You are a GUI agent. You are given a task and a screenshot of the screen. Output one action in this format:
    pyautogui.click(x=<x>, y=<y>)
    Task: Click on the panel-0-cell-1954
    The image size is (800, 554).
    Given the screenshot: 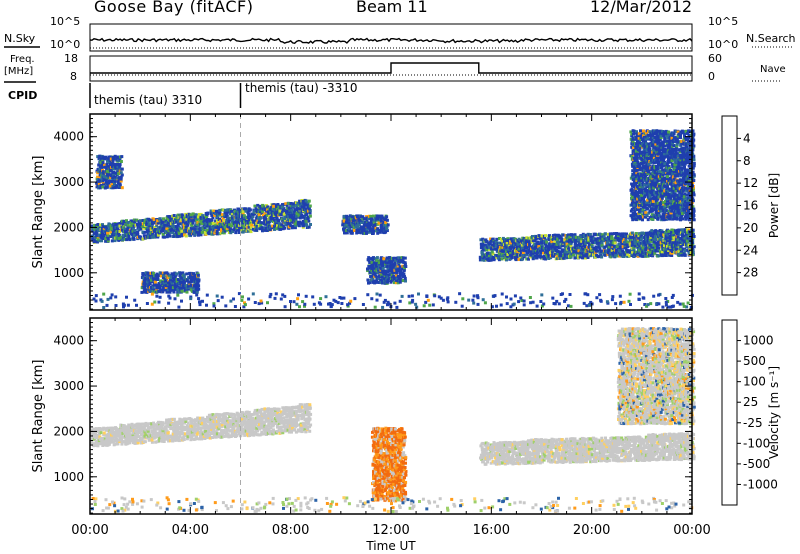 What is the action you would take?
    pyautogui.click(x=375, y=274)
    